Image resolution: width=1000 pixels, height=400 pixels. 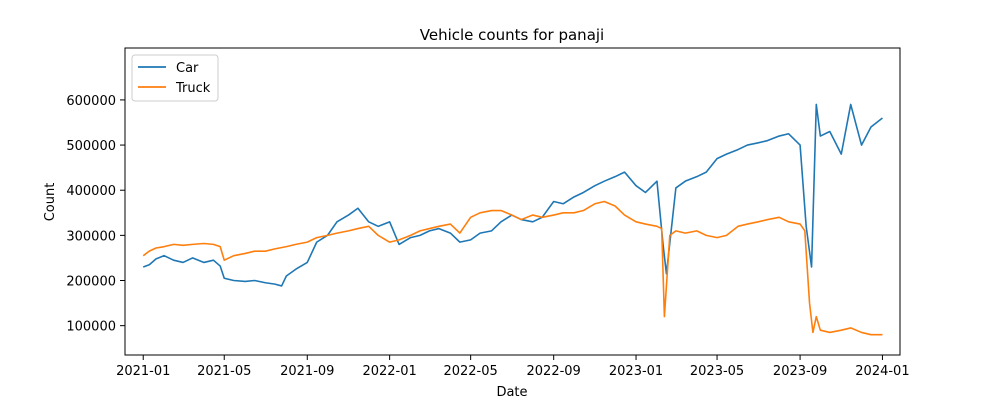 What do you see at coordinates (224, 371) in the screenshot?
I see `x-tick-label: 2021-05` at bounding box center [224, 371].